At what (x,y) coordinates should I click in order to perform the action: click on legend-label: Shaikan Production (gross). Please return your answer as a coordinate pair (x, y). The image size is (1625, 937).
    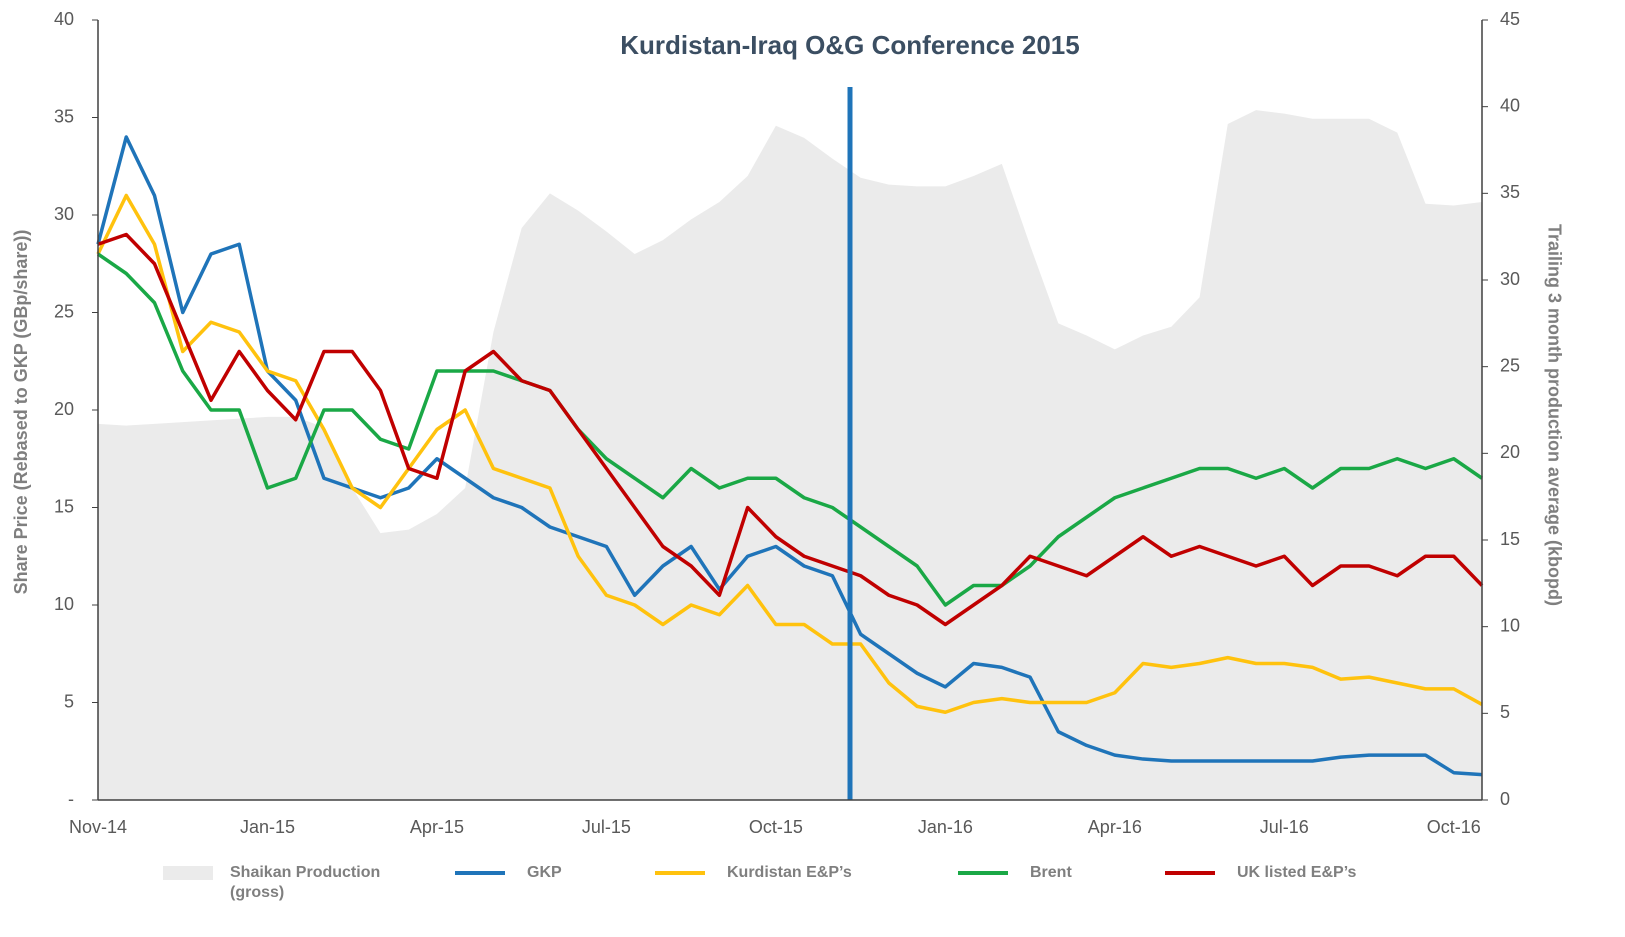
    Looking at the image, I should click on (305, 882).